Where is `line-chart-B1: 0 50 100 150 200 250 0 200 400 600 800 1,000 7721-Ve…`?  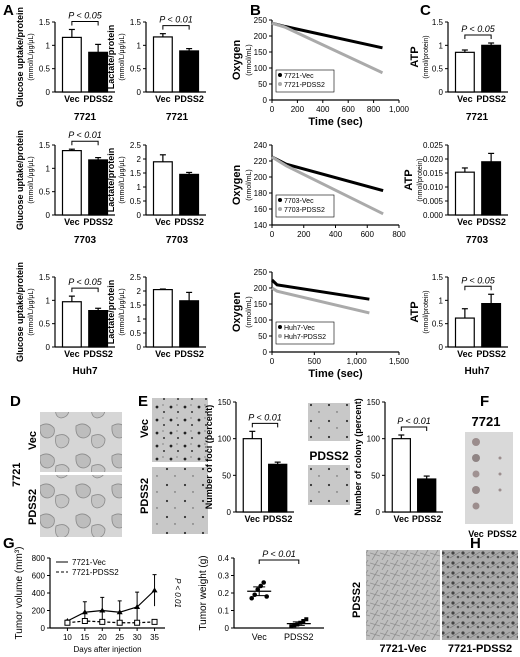 line-chart-B1: 0 50 100 150 200 250 0 200 400 600 800 1,000 7721-Ve… is located at coordinates (320, 72).